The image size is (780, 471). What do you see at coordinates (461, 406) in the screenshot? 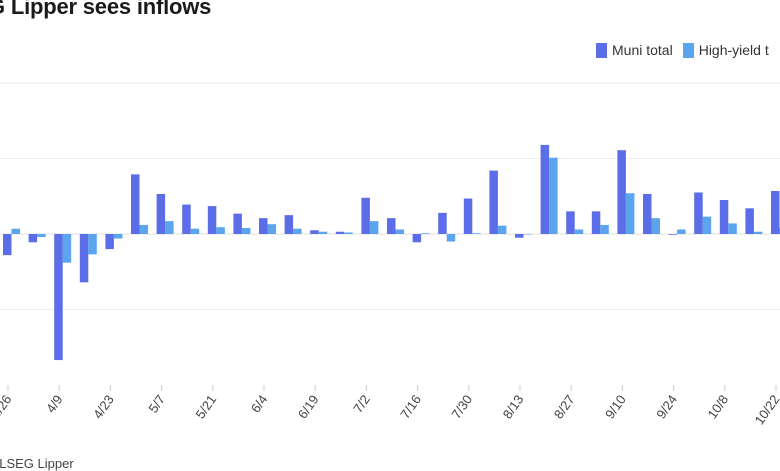
I see `x-tick-label: 7/30` at bounding box center [461, 406].